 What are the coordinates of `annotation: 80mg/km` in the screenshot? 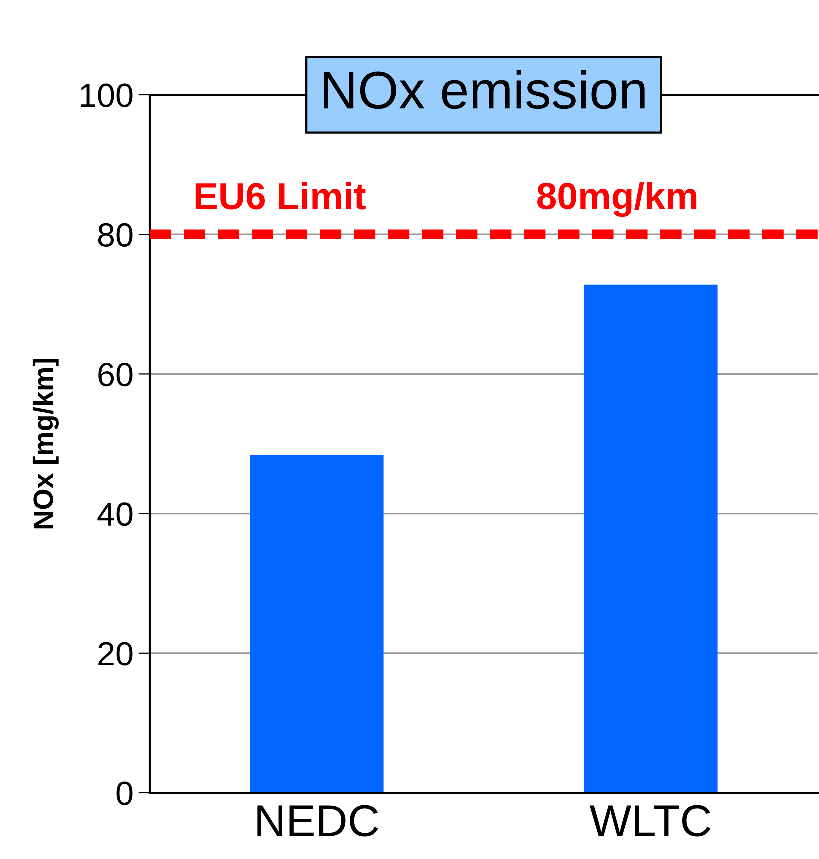 It's located at (617, 200).